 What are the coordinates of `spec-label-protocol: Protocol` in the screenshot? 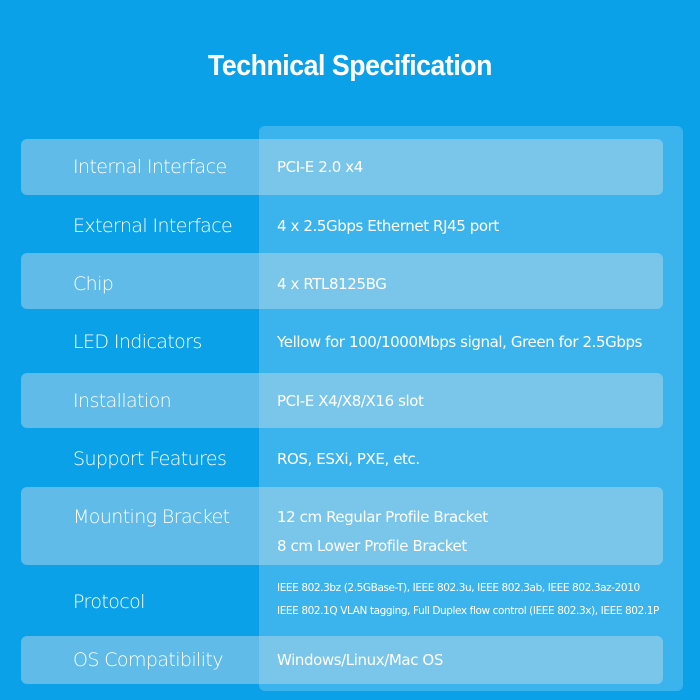 It's located at (109, 602).